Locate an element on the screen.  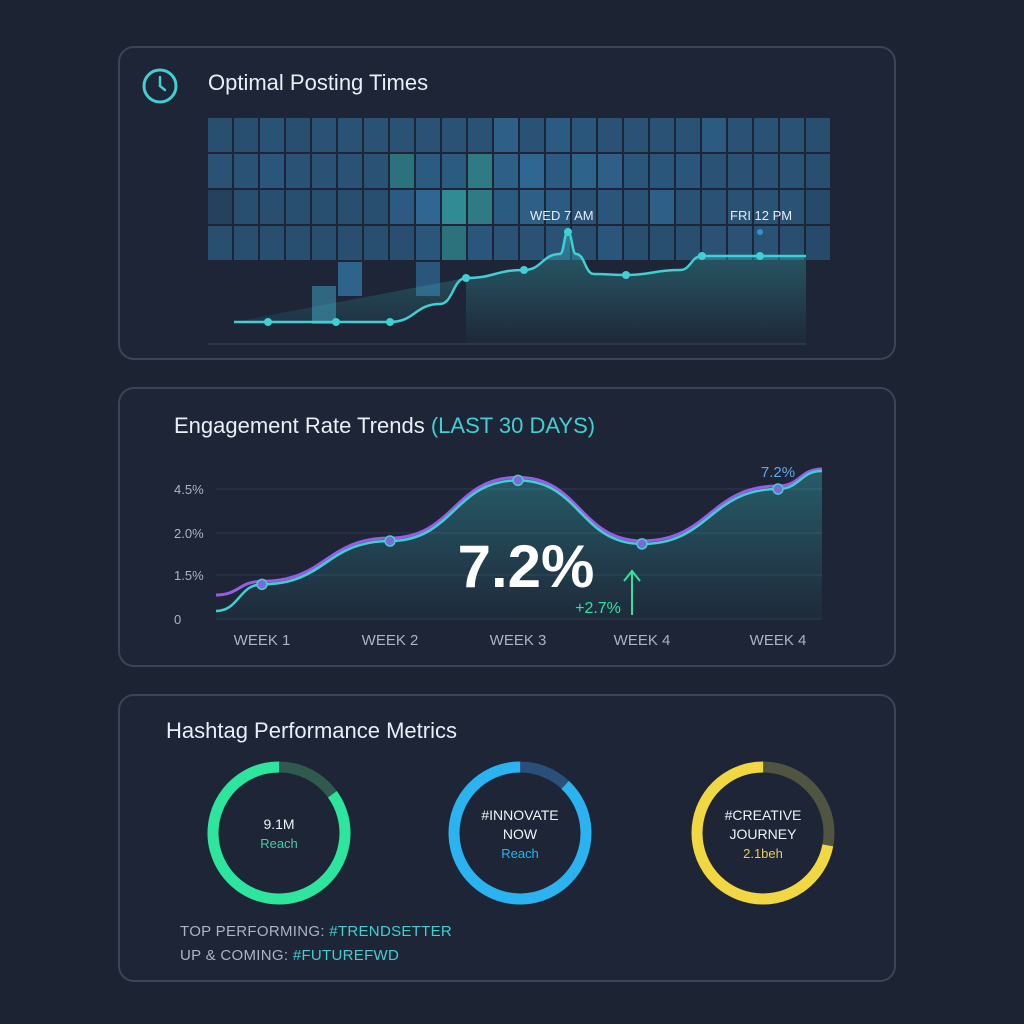
x-tick-label: WEEK 4 is located at coordinates (778, 640).